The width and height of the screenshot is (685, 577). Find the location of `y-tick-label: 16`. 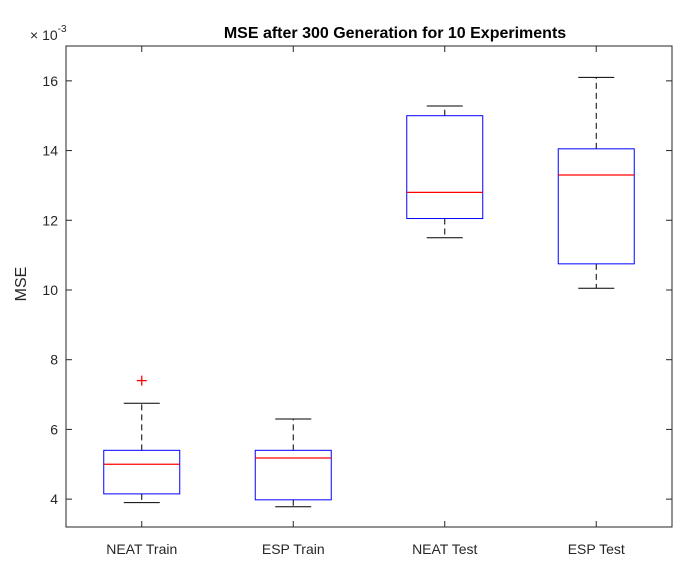

y-tick-label: 16 is located at coordinates (50, 81).